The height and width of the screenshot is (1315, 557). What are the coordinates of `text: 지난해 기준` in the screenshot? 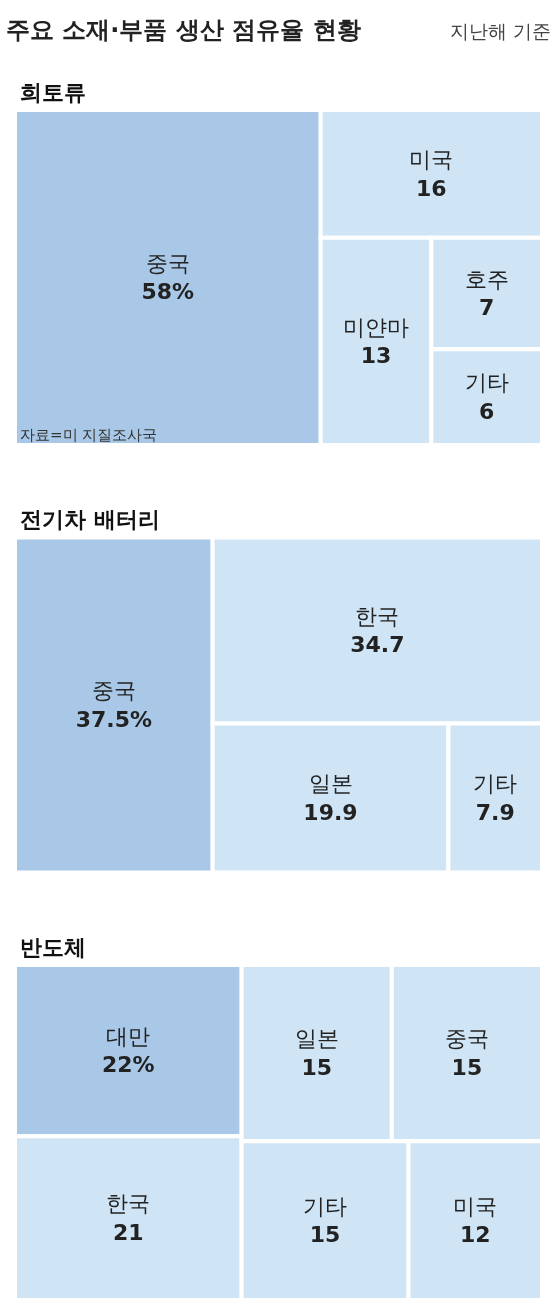 It's located at (501, 31).